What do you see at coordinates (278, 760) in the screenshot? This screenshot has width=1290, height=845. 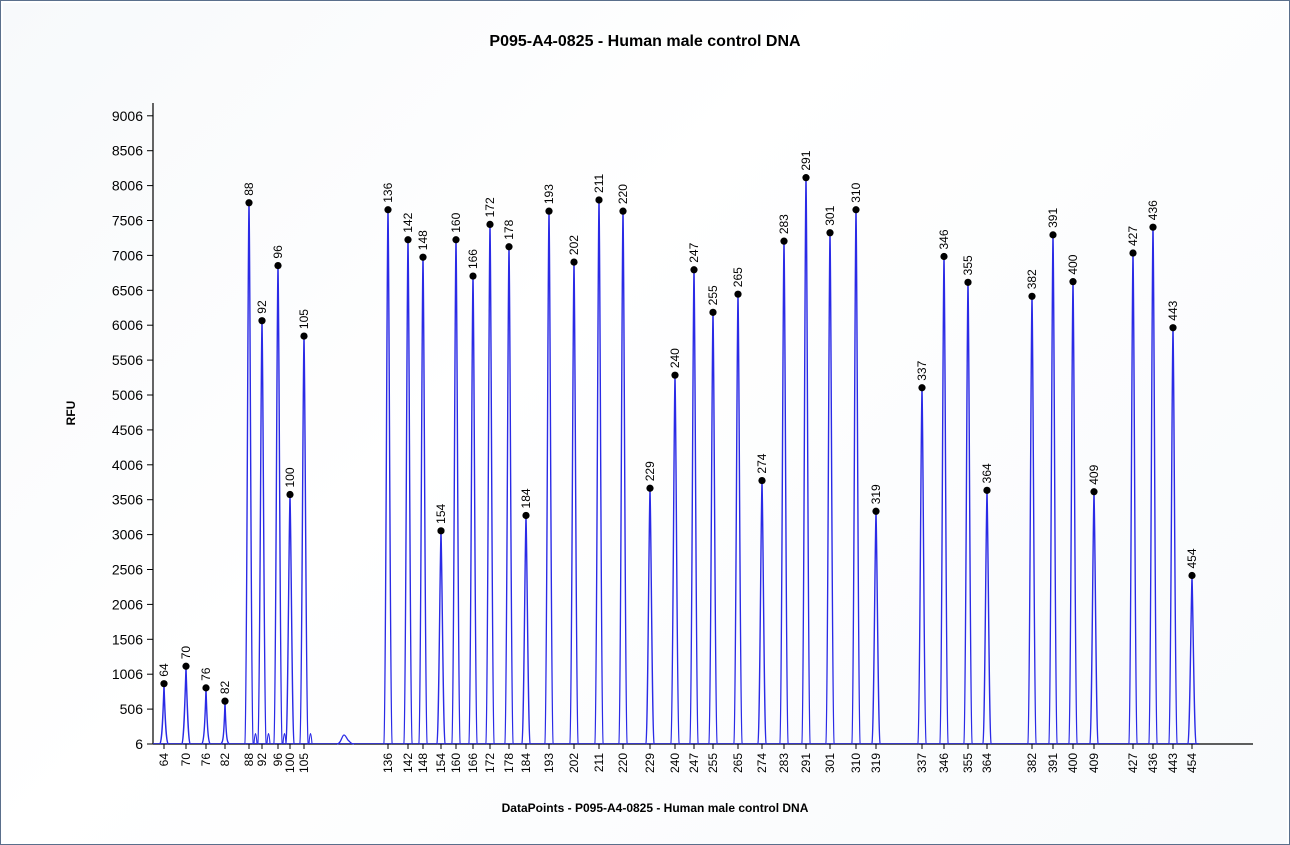 I see `x-tick-label: 96` at bounding box center [278, 760].